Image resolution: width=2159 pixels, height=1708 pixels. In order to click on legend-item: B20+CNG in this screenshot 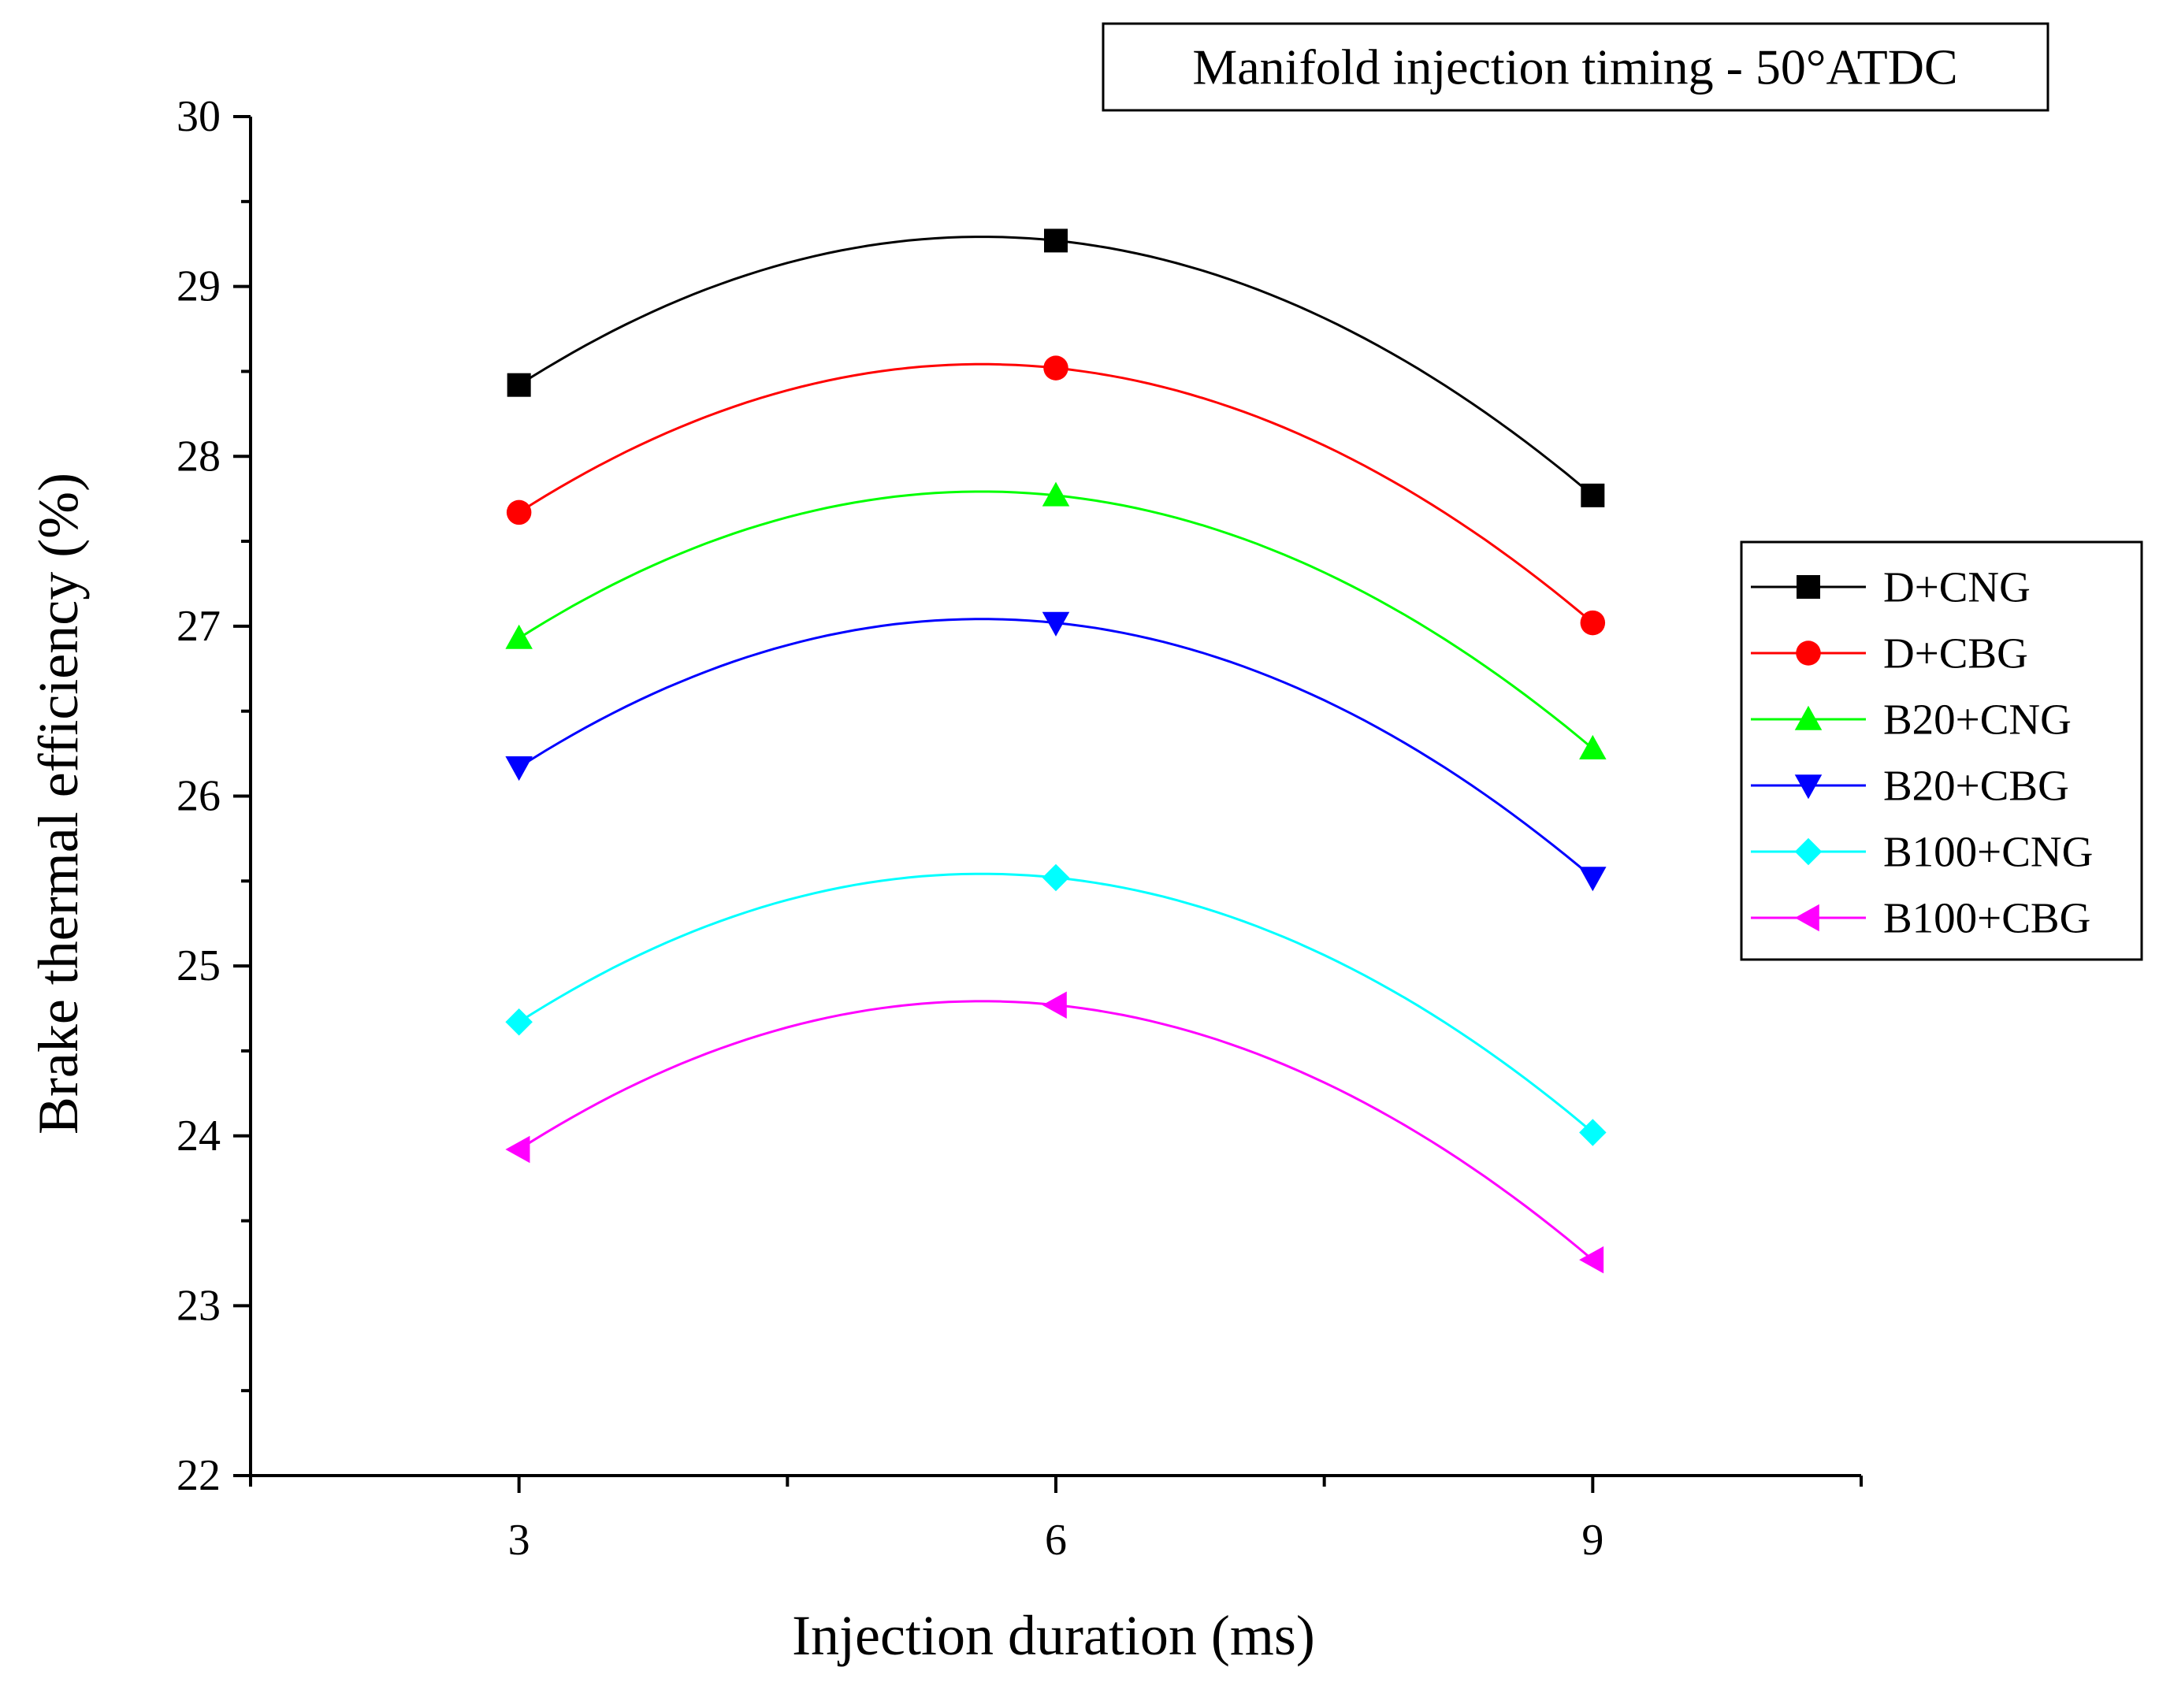, I will do `click(1911, 720)`.